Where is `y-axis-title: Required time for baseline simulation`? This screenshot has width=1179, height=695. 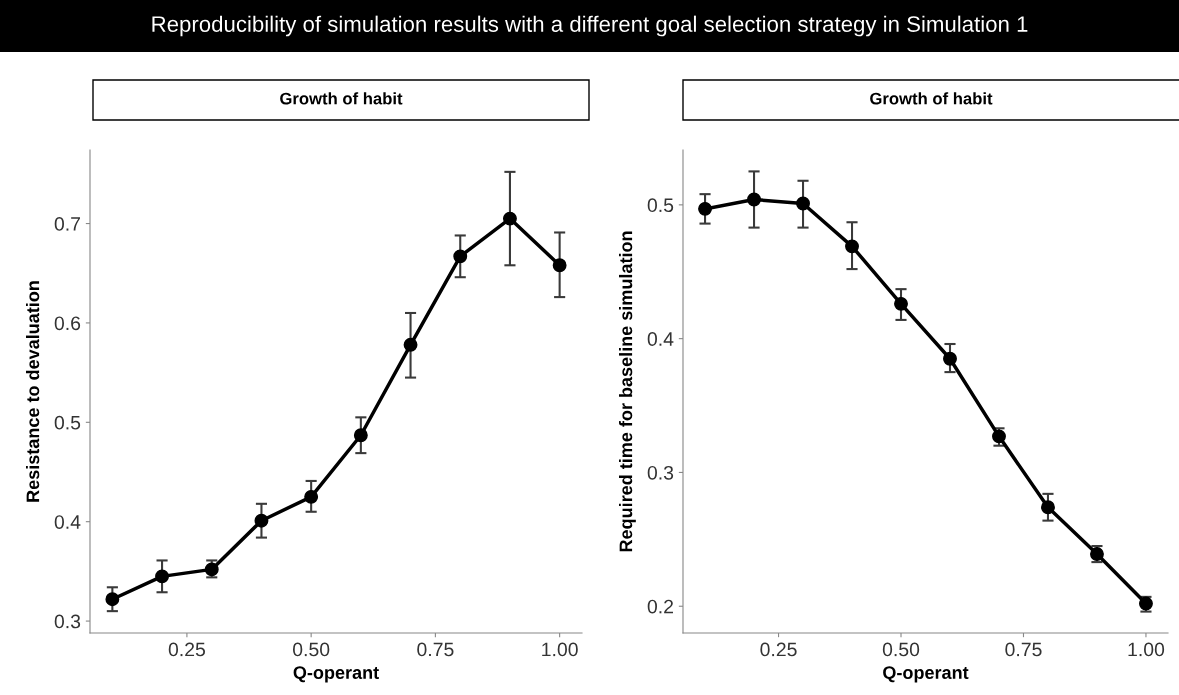
y-axis-title: Required time for baseline simulation is located at coordinates (627, 391).